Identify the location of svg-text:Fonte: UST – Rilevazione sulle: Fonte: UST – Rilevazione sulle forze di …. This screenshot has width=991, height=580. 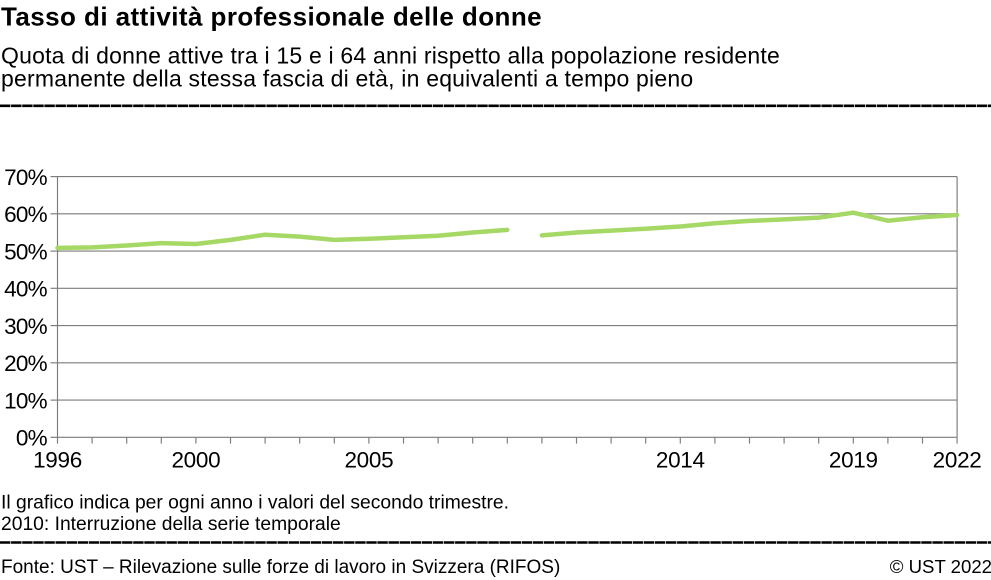
(280, 567).